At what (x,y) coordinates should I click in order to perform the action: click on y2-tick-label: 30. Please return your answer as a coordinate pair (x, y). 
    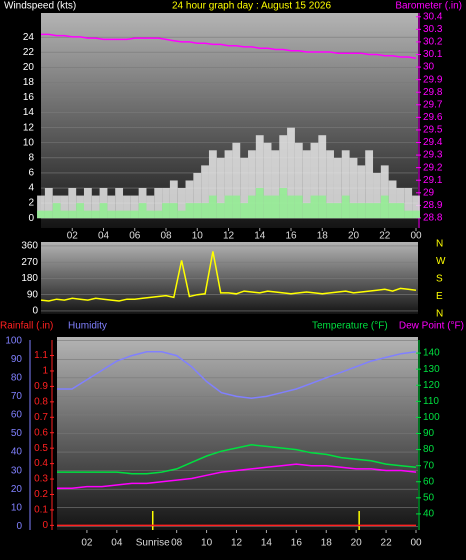
    Looking at the image, I should click on (429, 67).